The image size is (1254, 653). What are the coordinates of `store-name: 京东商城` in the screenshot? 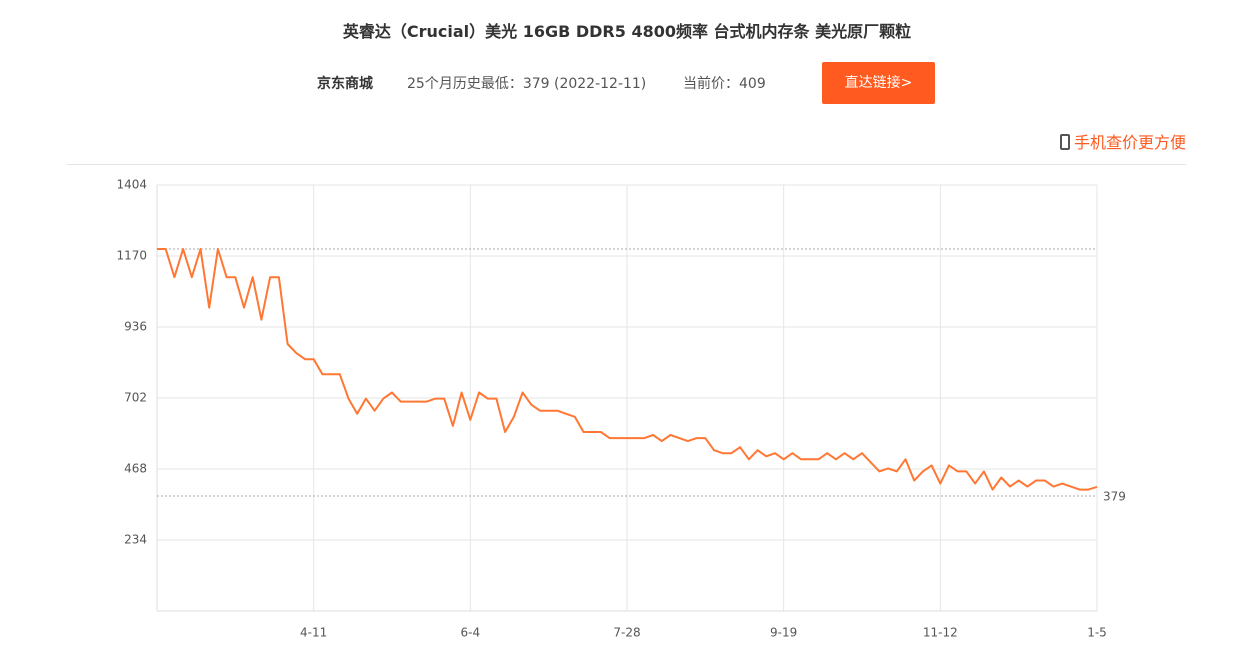 It's located at (345, 84).